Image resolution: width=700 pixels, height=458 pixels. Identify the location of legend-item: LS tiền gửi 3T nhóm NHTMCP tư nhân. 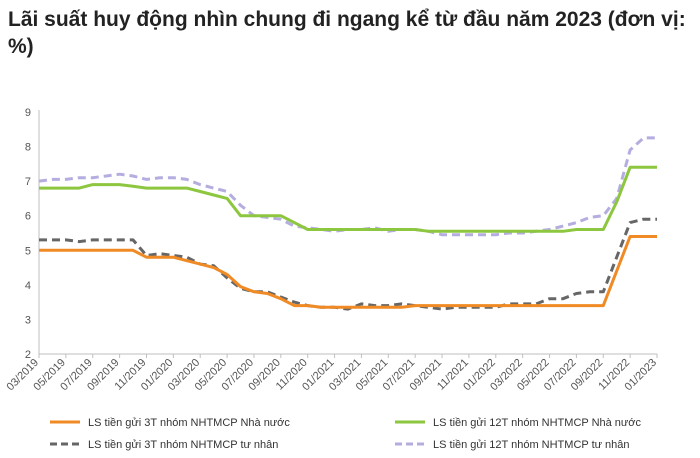
(164, 445).